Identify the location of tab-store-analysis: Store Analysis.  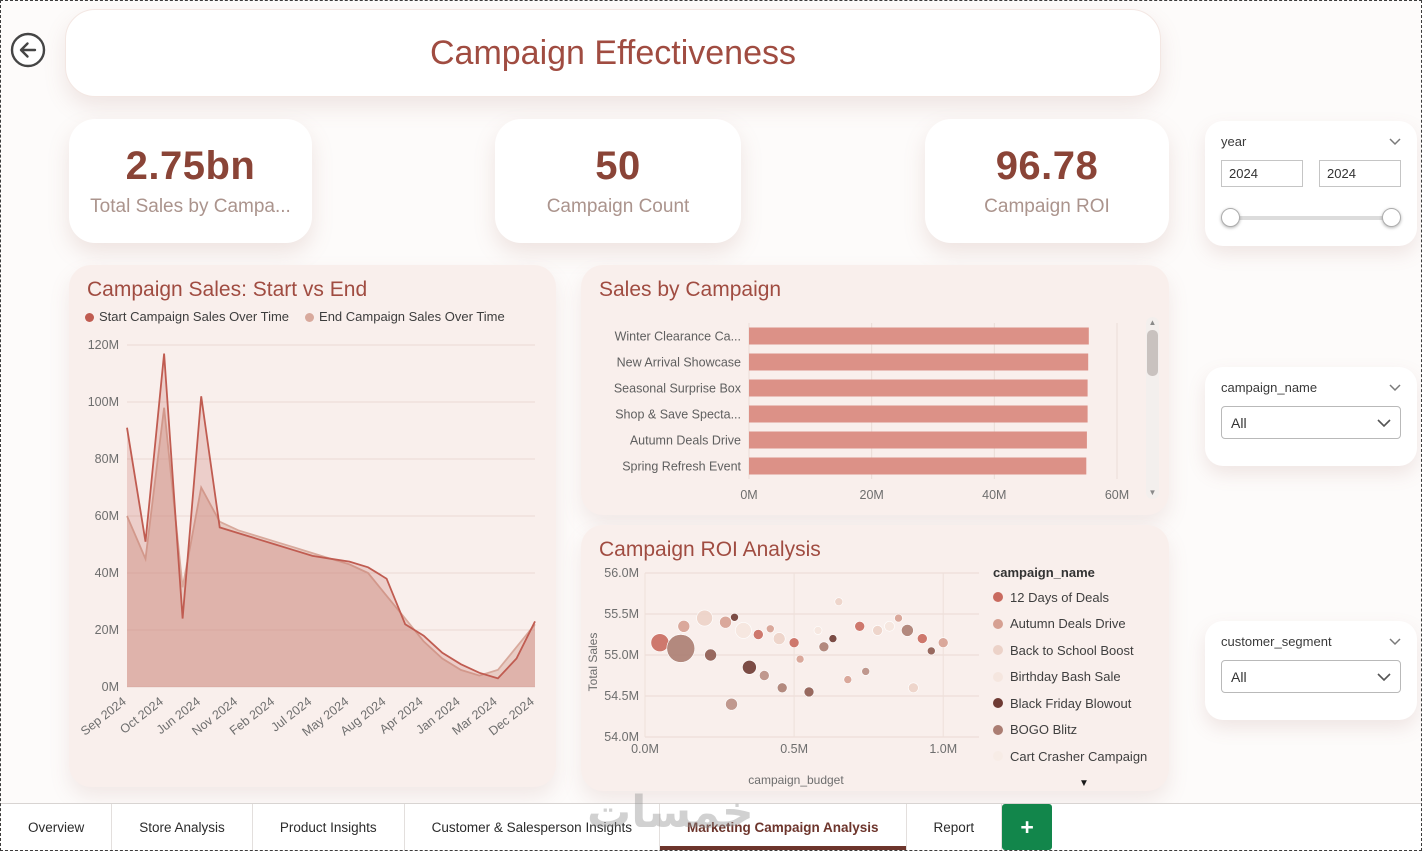
(182, 827).